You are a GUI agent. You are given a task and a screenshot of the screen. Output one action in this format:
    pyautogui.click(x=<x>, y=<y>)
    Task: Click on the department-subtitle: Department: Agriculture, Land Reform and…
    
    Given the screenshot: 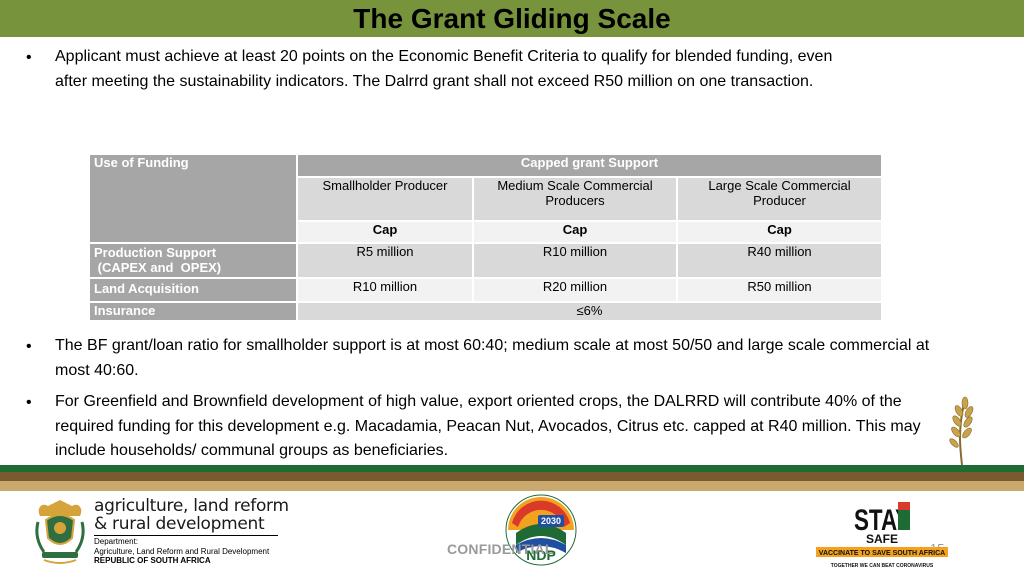 What is the action you would take?
    pyautogui.click(x=181, y=551)
    